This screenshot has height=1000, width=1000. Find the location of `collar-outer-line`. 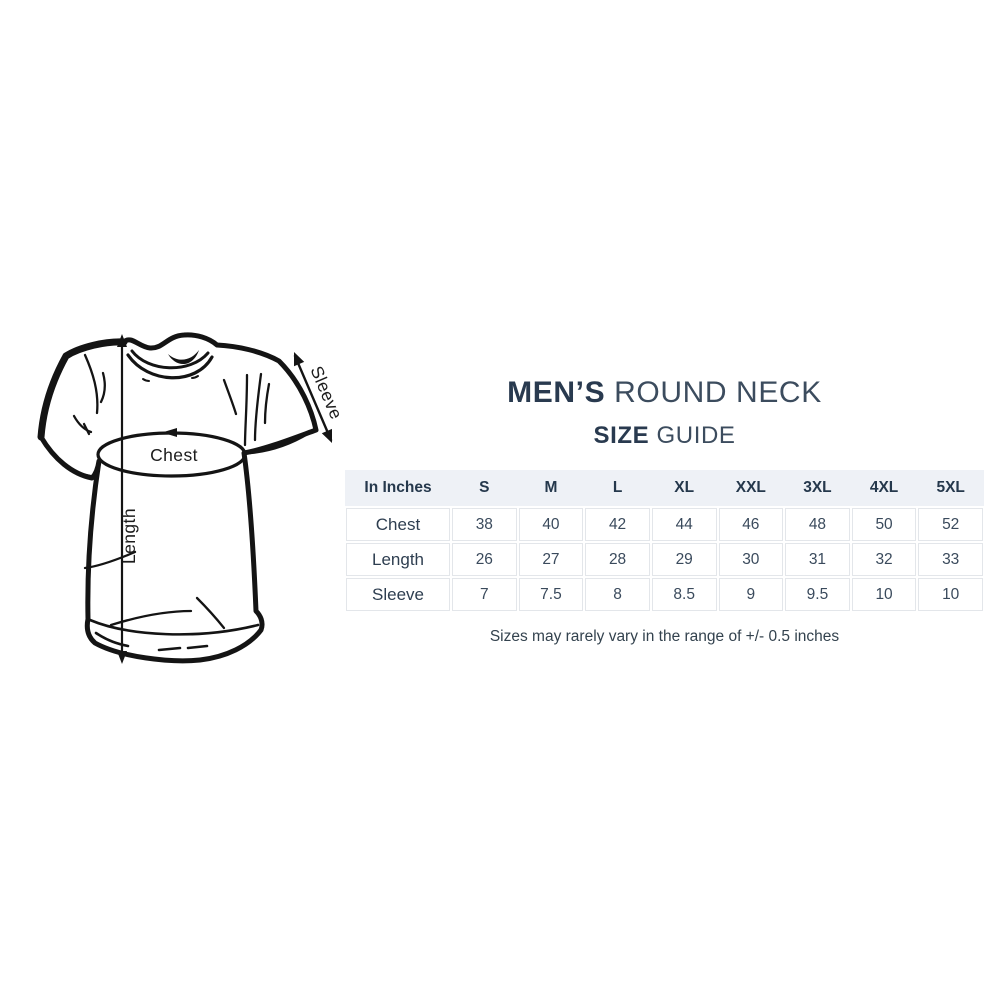

collar-outer-line is located at coordinates (170, 366).